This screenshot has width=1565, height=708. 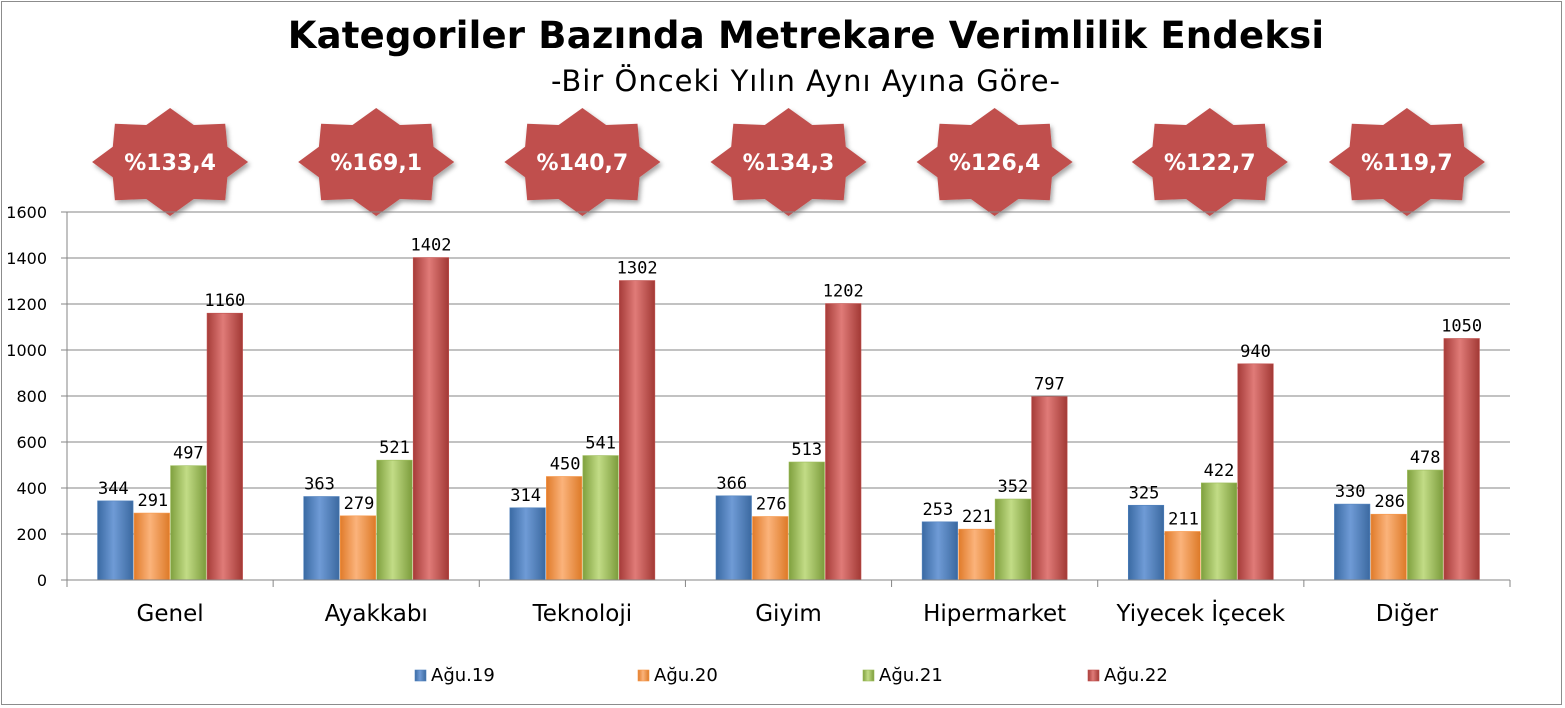 What do you see at coordinates (170, 614) in the screenshot?
I see `x-tick-label: Genel` at bounding box center [170, 614].